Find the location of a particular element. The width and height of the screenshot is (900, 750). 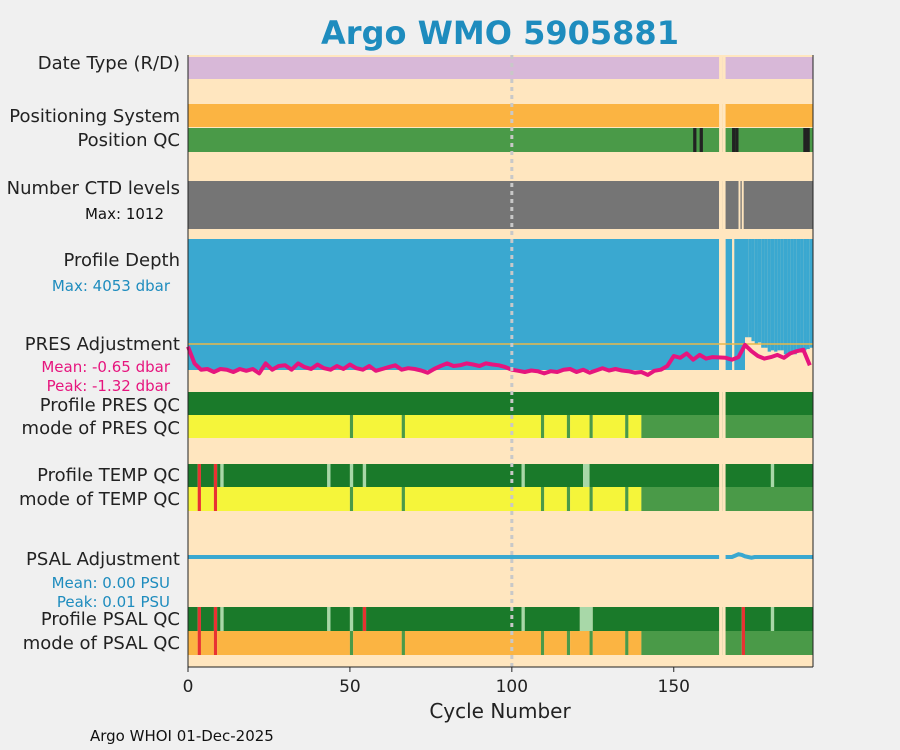

ctd-levels-band is located at coordinates (500, 205).